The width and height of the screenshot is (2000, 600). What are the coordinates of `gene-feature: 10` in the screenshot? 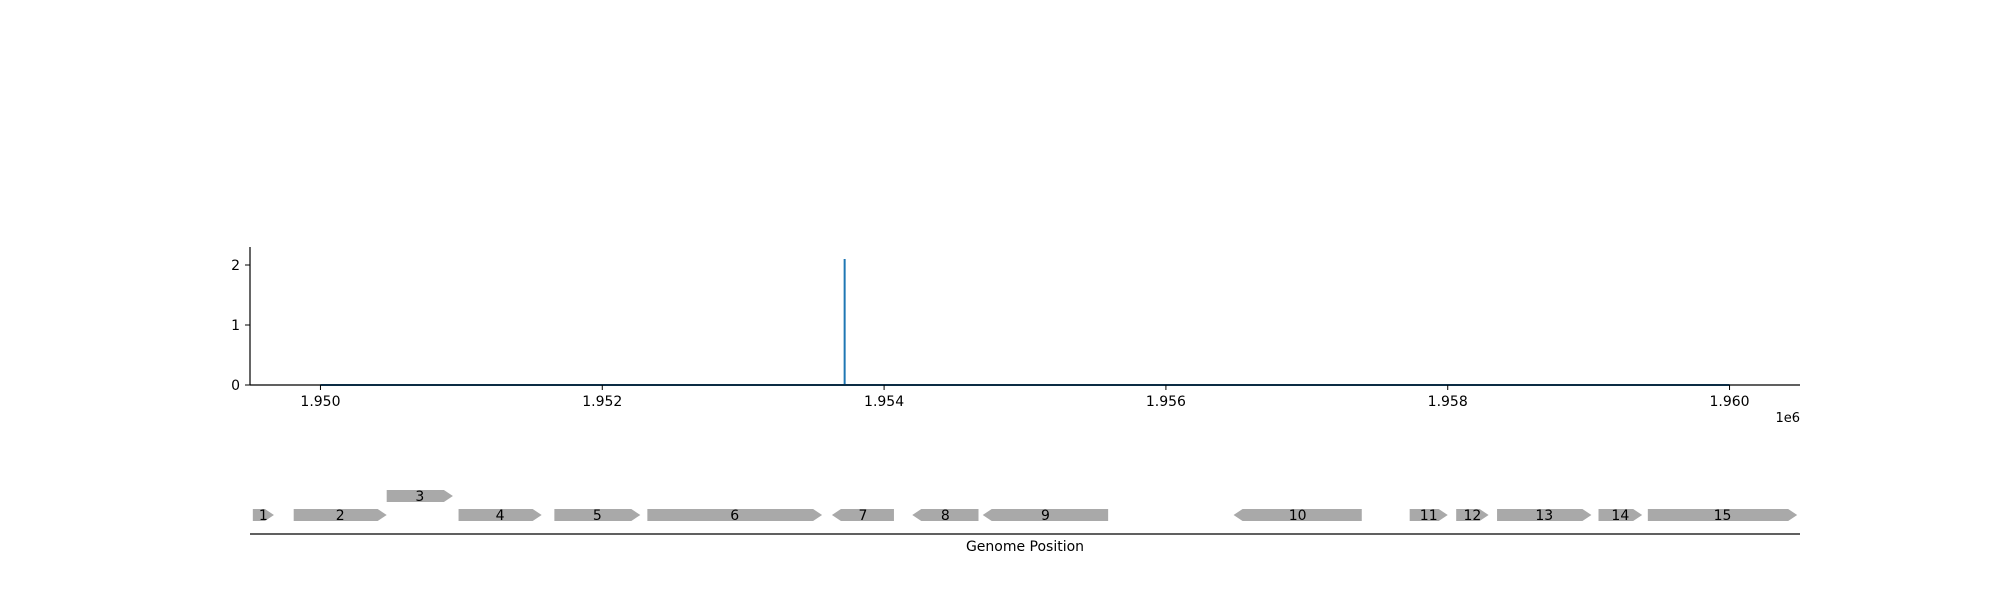 It's located at (1297, 516).